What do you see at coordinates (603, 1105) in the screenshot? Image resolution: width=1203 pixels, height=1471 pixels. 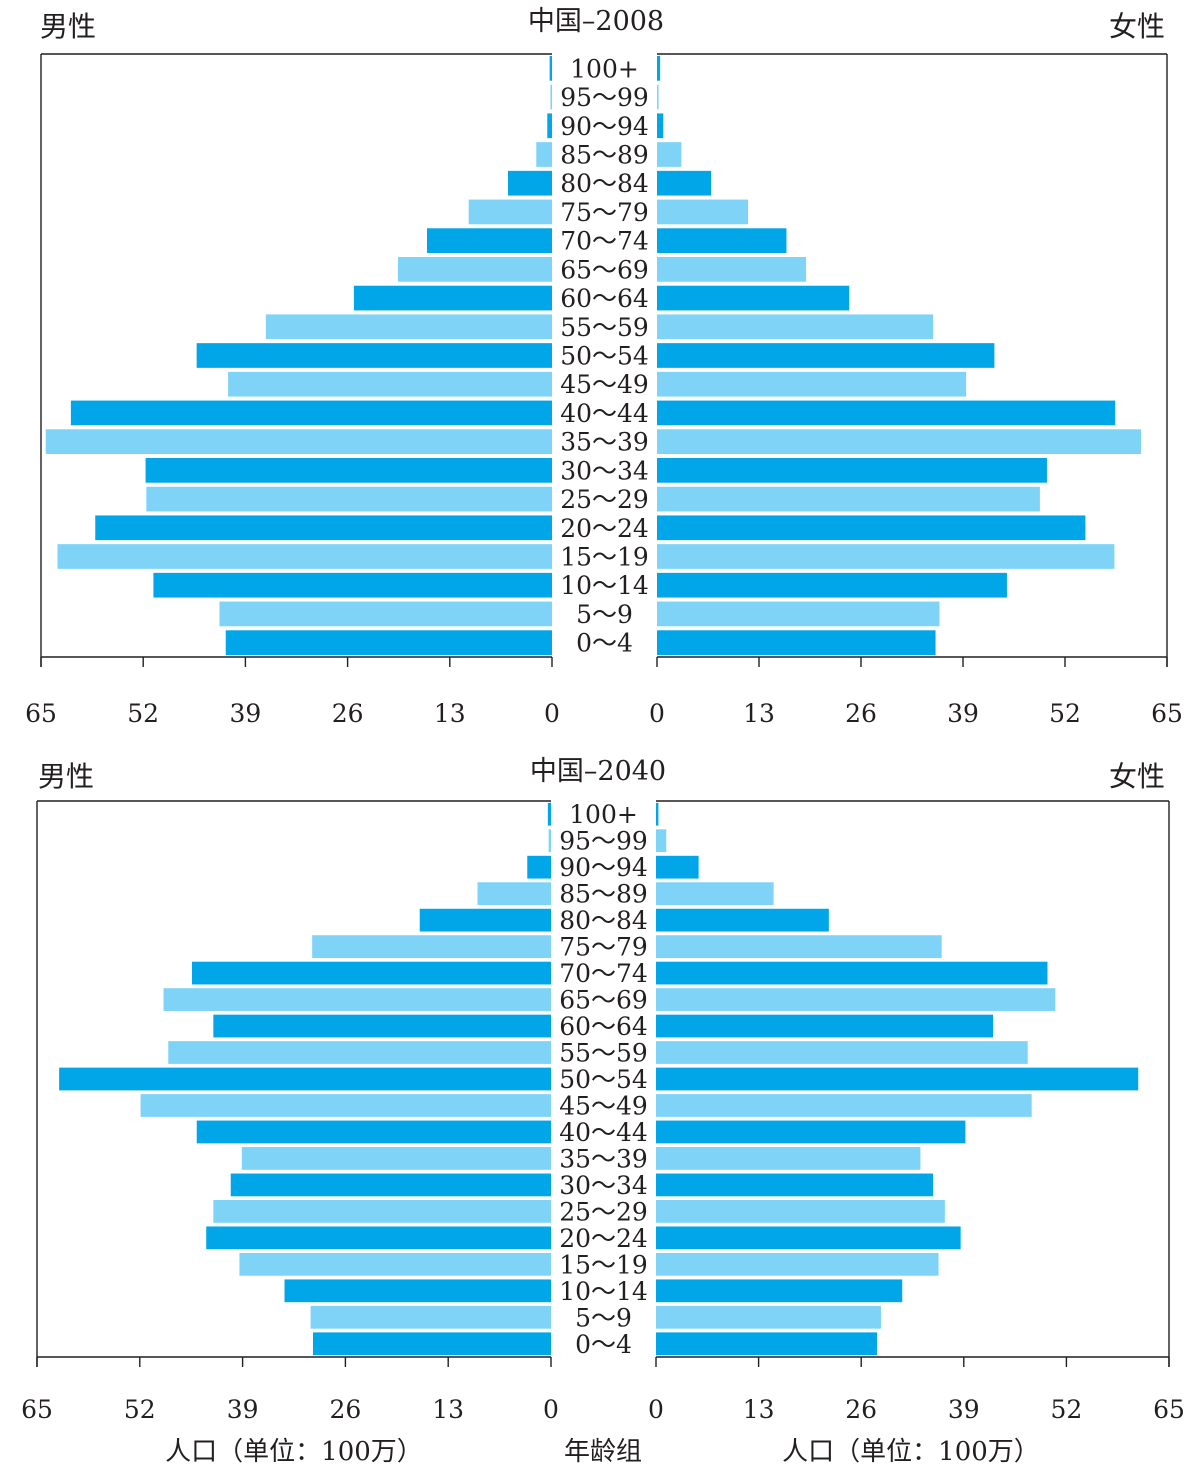 I see `age-group-label: 45～49` at bounding box center [603, 1105].